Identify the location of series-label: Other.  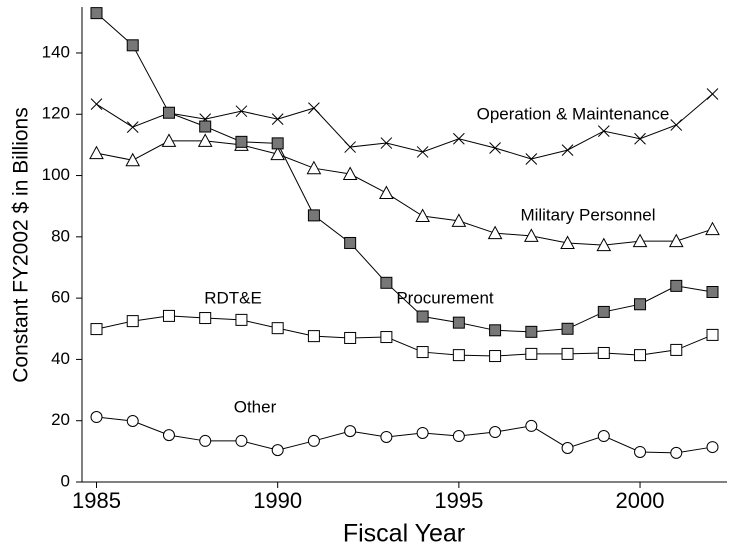
(255, 406).